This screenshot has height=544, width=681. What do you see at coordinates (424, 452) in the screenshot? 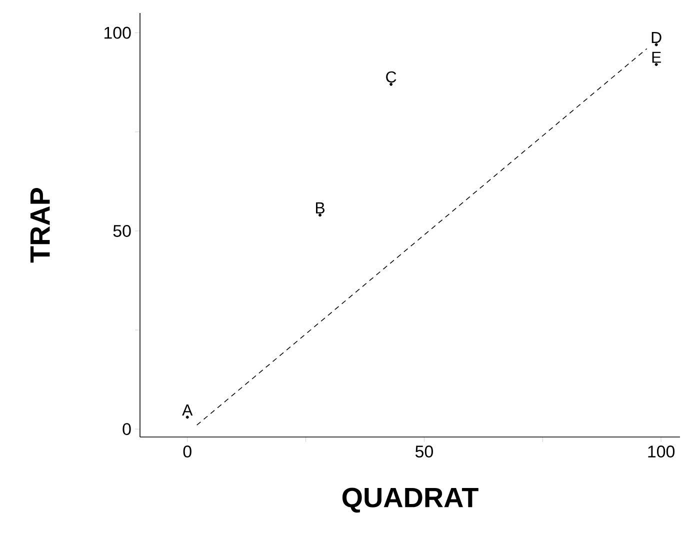
I see `x-tick-label: 50` at bounding box center [424, 452].